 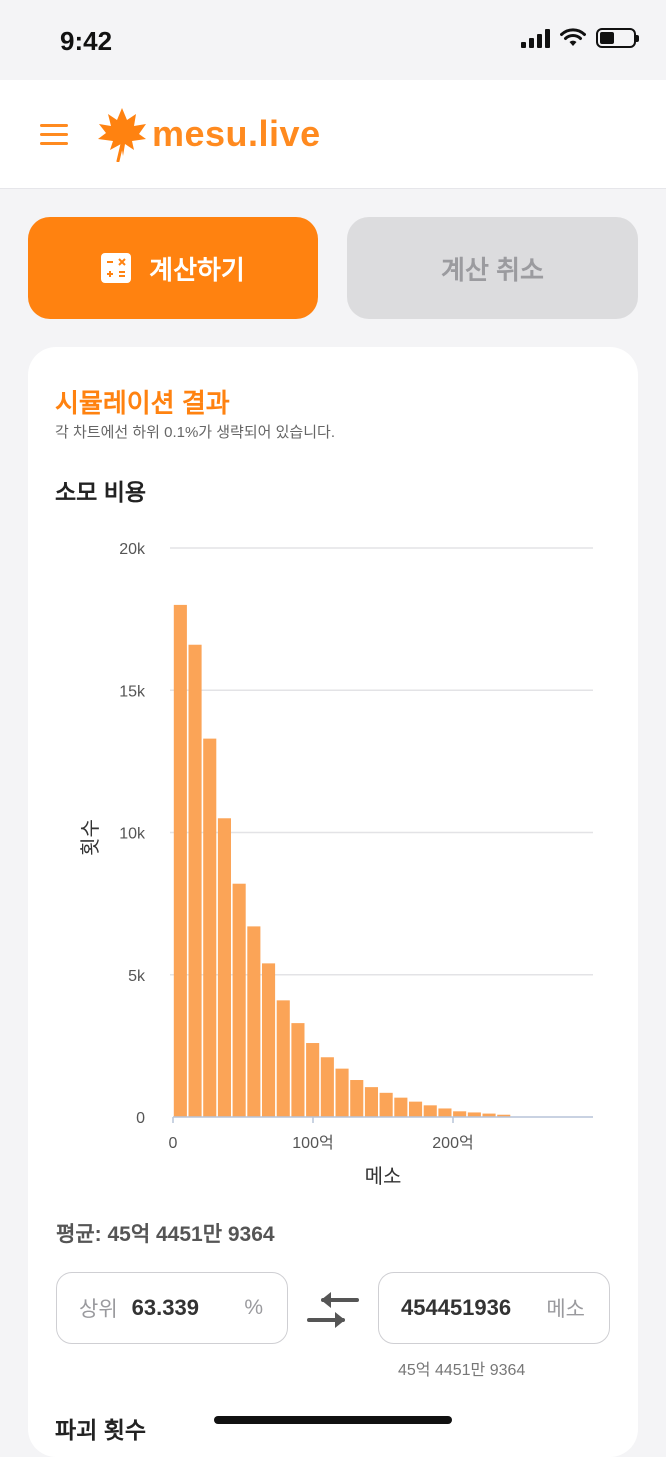 What do you see at coordinates (86, 41) in the screenshot?
I see `status-time: 9:42` at bounding box center [86, 41].